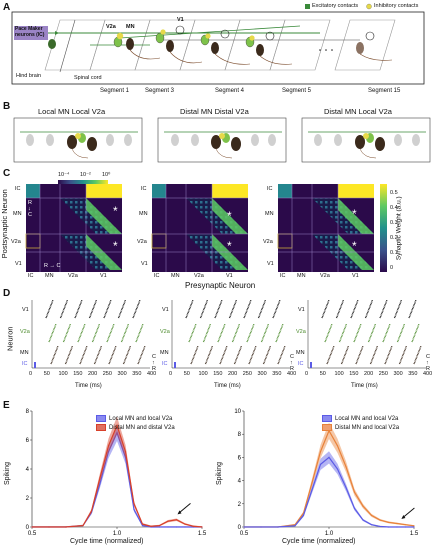 The height and width of the screenshot is (550, 432). Describe the element at coordinates (142, 242) in the screenshot. I see `c2-ytick-v2a: V2a` at that location.